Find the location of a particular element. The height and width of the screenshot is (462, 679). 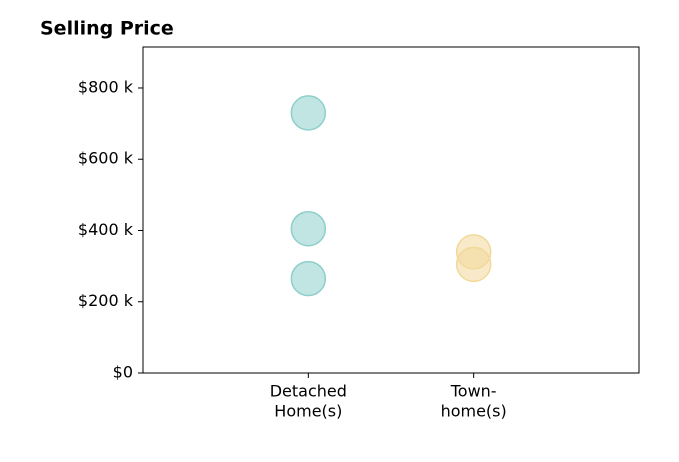

x-tick-label: home(s) is located at coordinates (474, 411).